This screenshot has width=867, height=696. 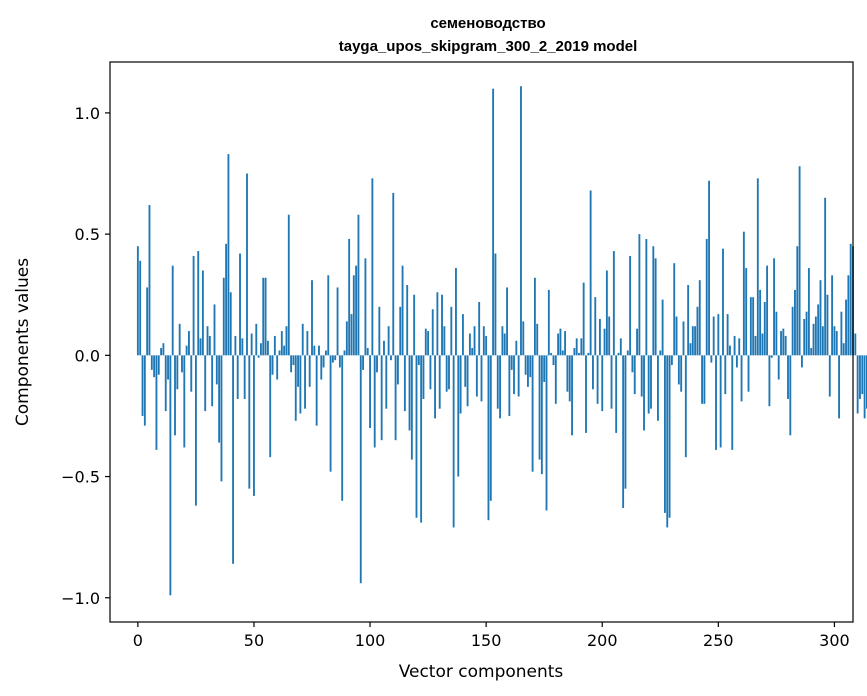 What do you see at coordinates (488, 46) in the screenshot?
I see `chart-subtitle: tayga_upos_skipgram_300_2_2019 model` at bounding box center [488, 46].